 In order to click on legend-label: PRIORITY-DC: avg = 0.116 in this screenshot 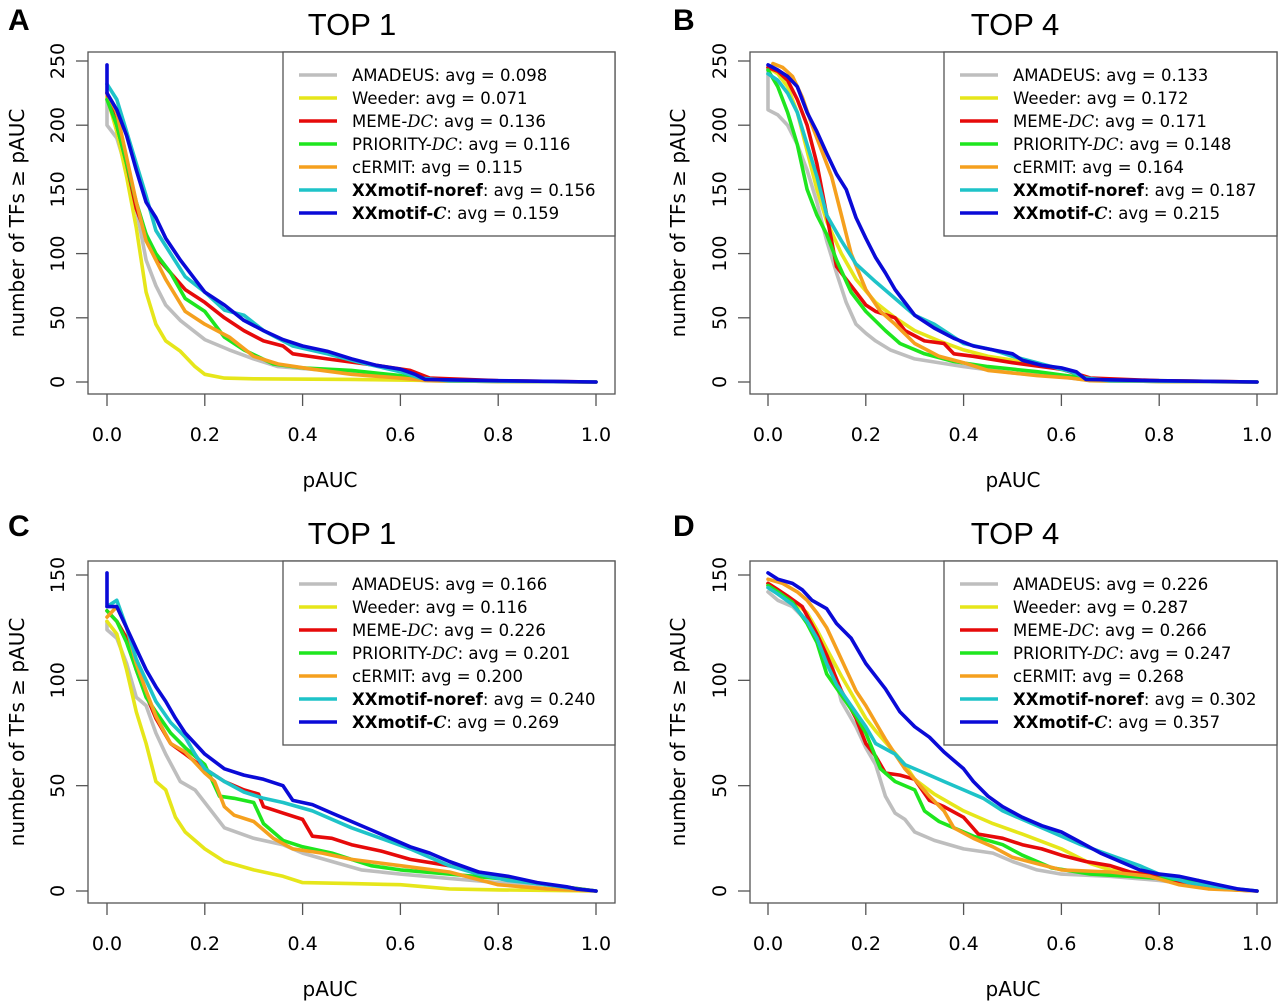, I will do `click(461, 144)`.